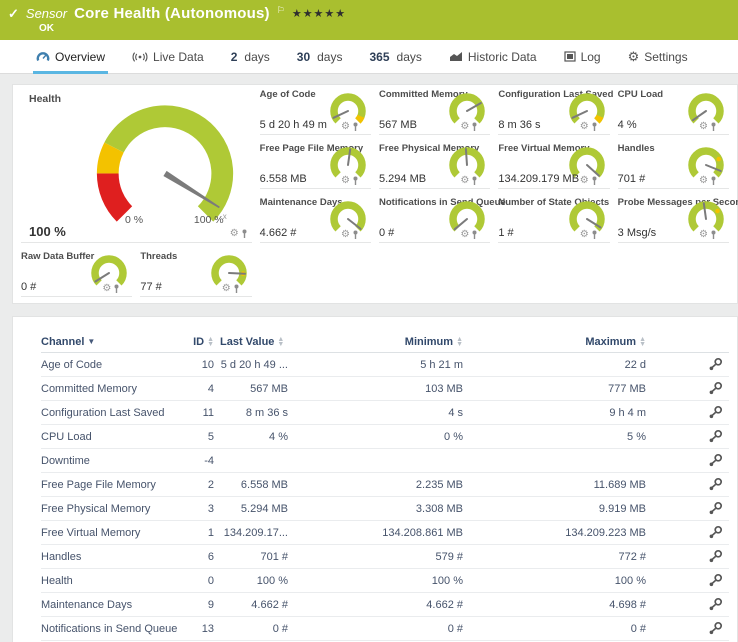 This screenshot has height=642, width=738. What do you see at coordinates (673, 166) in the screenshot?
I see `mini-gauge-cell: Handles 701 # ⚙` at bounding box center [673, 166].